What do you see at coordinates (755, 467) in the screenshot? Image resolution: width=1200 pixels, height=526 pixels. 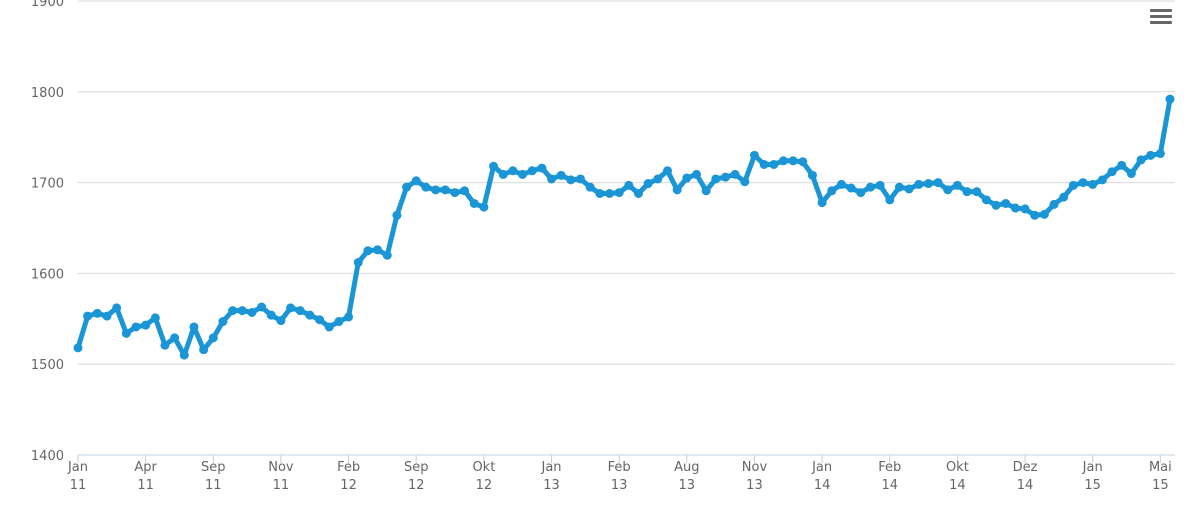 I see `x-tick-label-line: Nov` at bounding box center [755, 467].